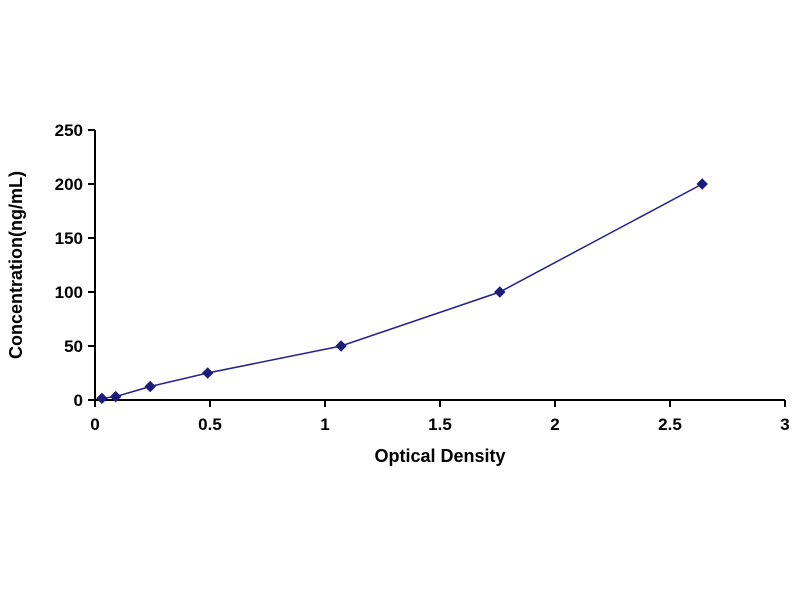  I want to click on x-tick-label: 0, so click(94, 424).